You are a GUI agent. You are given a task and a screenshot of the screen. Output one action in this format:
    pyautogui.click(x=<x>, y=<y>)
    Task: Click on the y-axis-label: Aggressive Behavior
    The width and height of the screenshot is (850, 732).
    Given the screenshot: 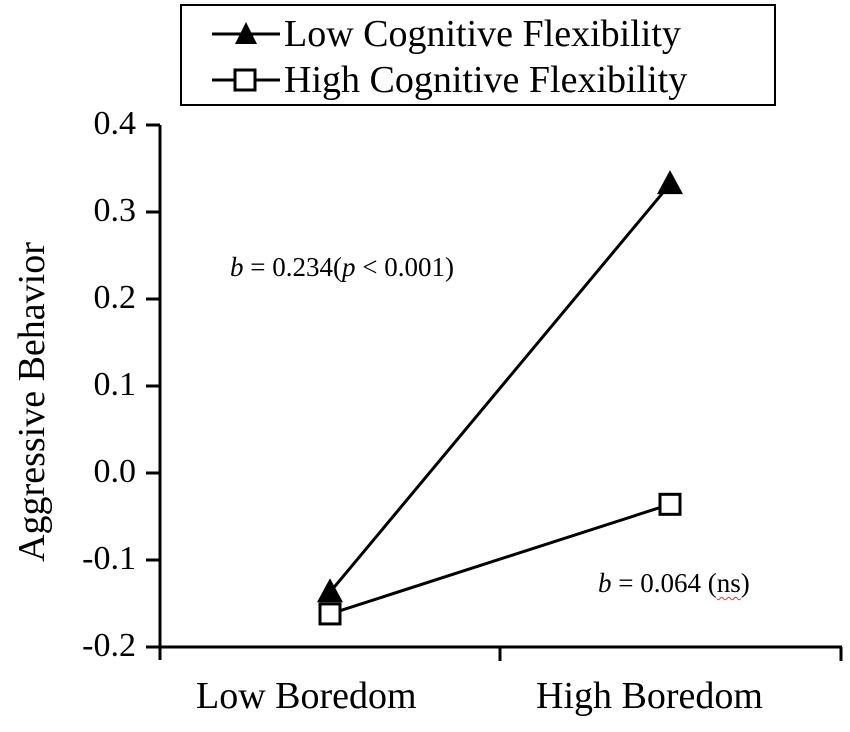 What is the action you would take?
    pyautogui.click(x=32, y=402)
    